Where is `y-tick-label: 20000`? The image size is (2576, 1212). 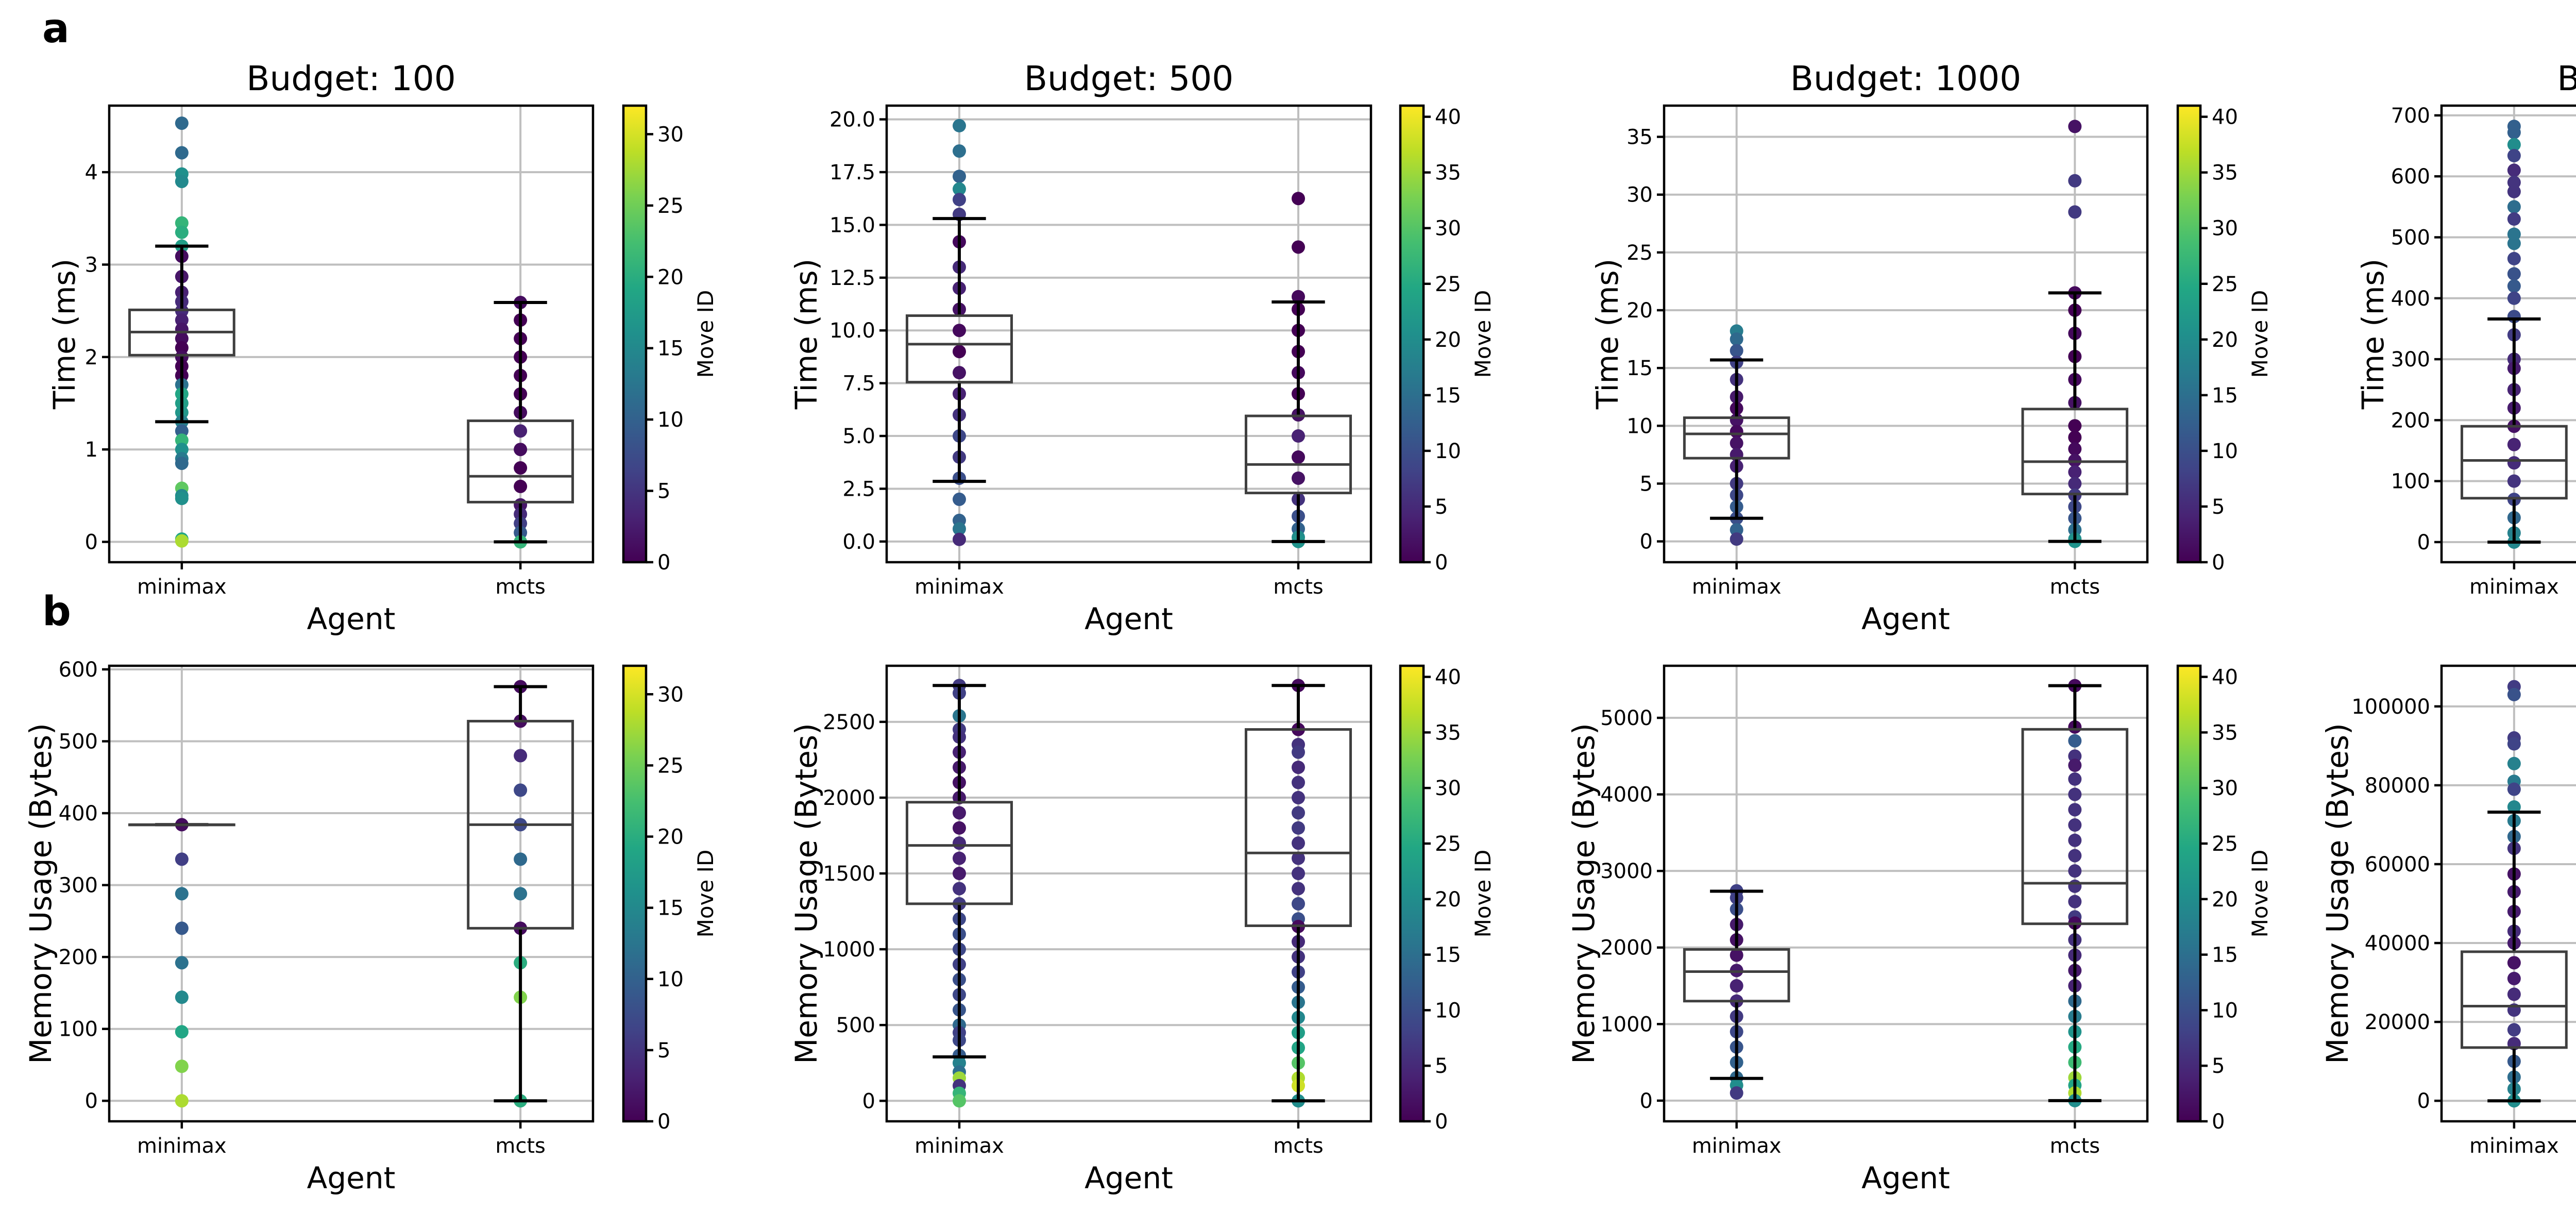
y-tick-label: 20000 is located at coordinates (2397, 1022).